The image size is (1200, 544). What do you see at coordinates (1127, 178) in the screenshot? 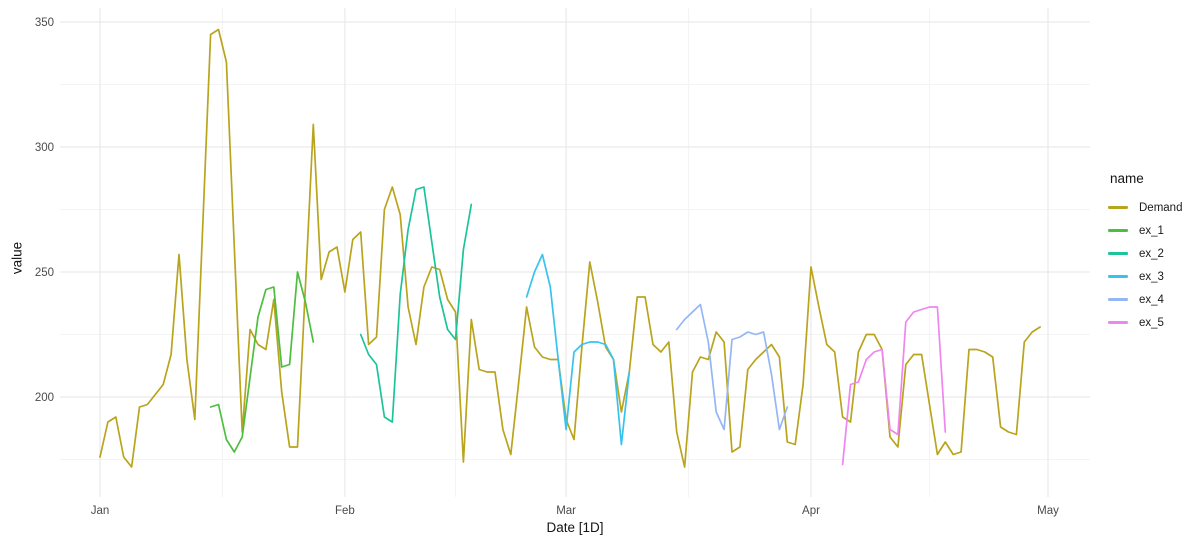
I see `legend-title: name` at bounding box center [1127, 178].